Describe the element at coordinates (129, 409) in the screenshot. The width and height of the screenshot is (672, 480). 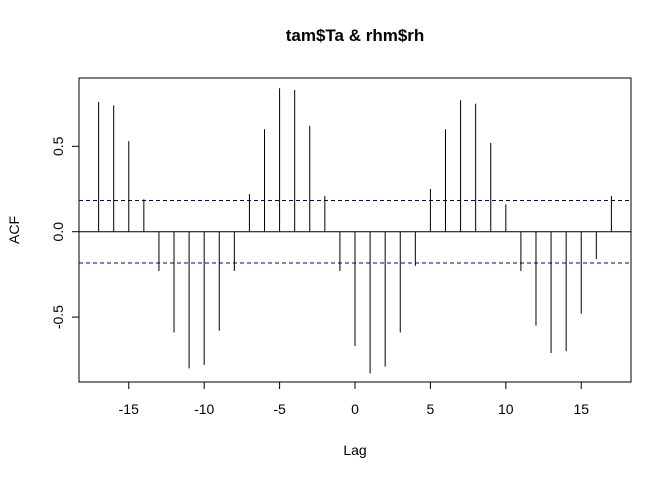
I see `x-tick-label: -15` at that location.